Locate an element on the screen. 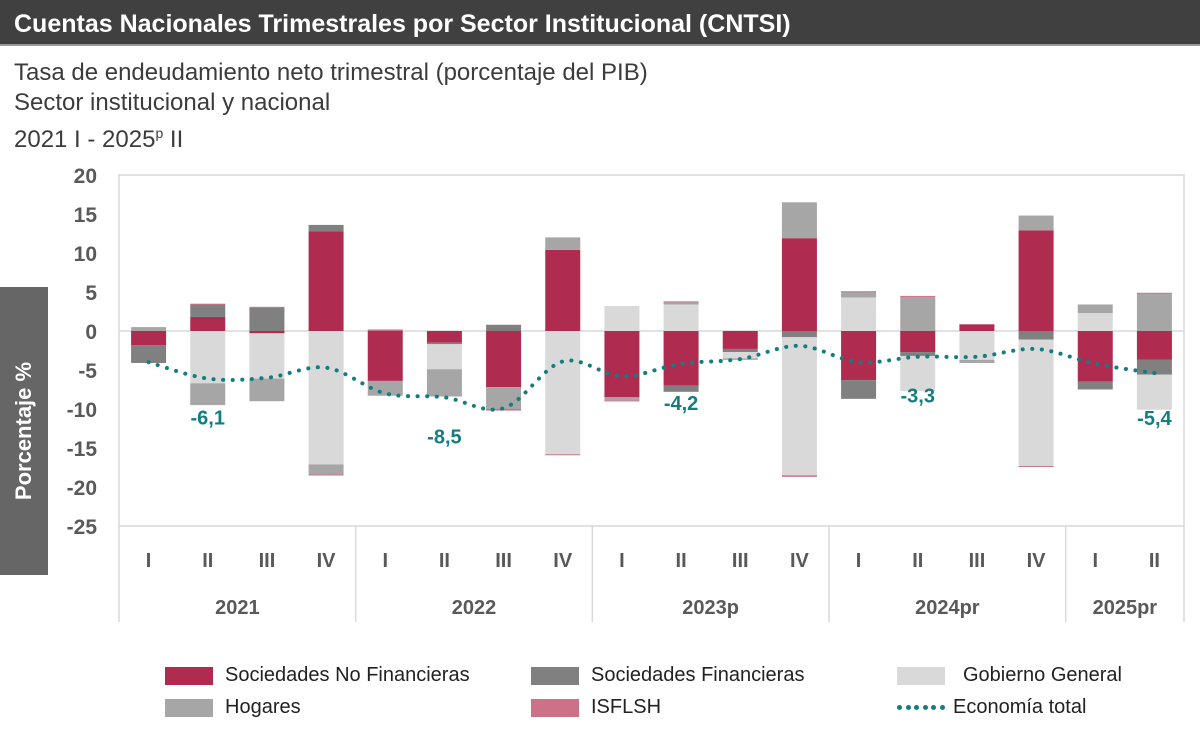 The height and width of the screenshot is (752, 1200). y-tick-label: 10 is located at coordinates (85, 254).